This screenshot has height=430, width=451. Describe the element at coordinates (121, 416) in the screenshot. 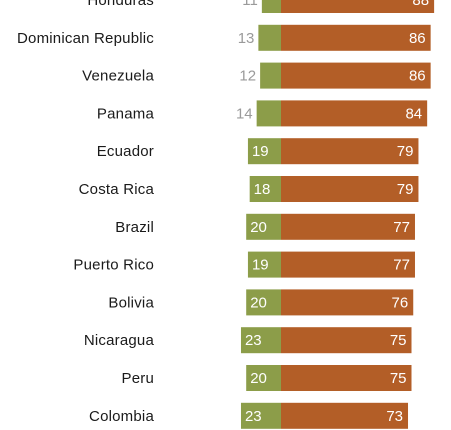

I see `category-label: Colombia` at that location.